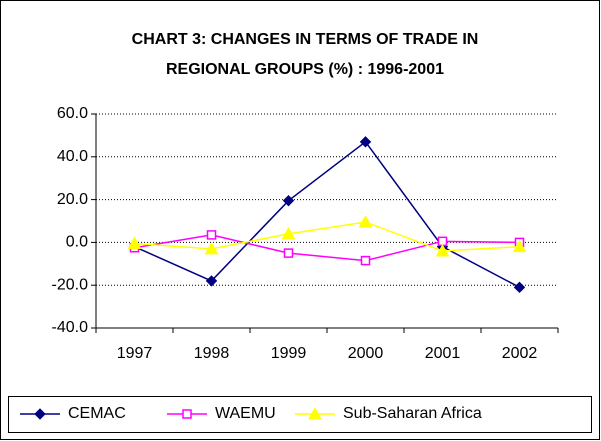  I want to click on x-tick-label: 1997, so click(135, 353).